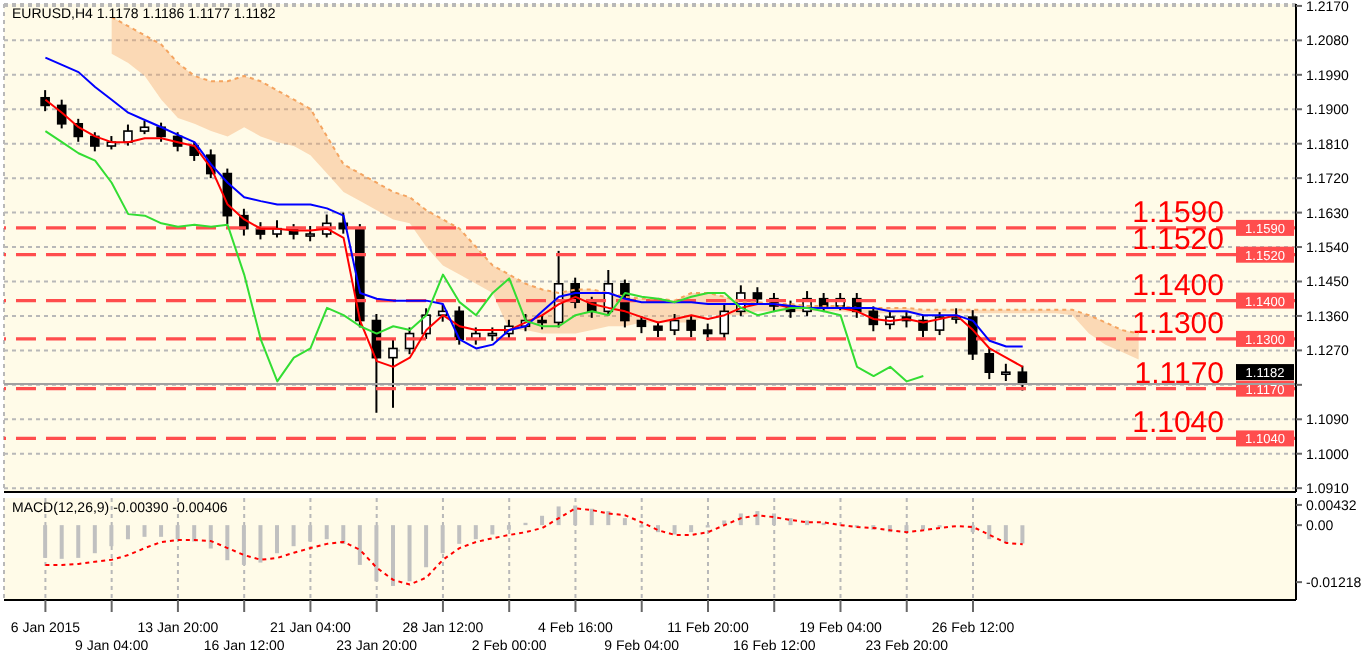 The width and height of the screenshot is (1370, 650). I want to click on ref-line-label: 1.1170, so click(1179, 373).